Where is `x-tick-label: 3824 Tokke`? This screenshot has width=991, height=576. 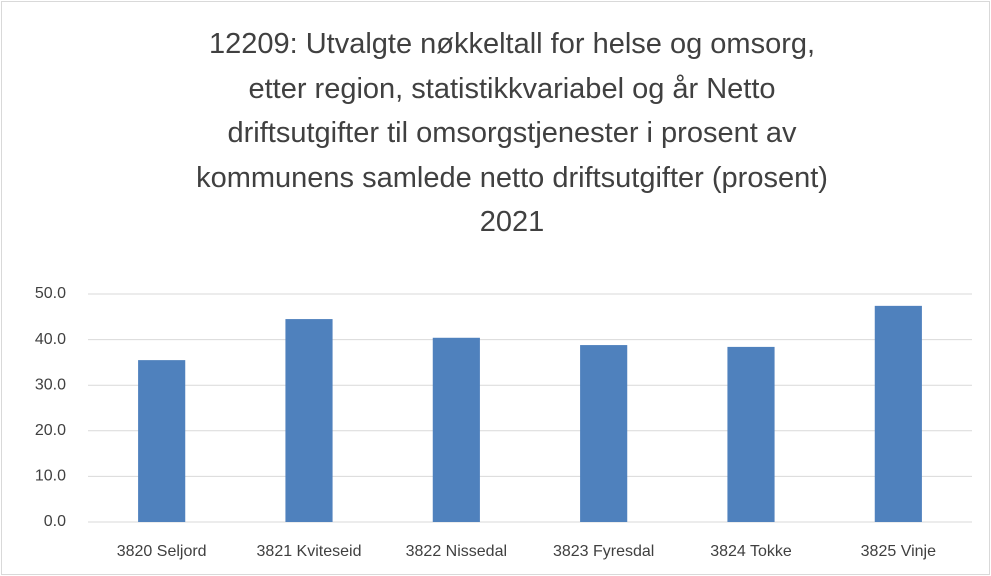
x-tick-label: 3824 Tokke is located at coordinates (751, 551).